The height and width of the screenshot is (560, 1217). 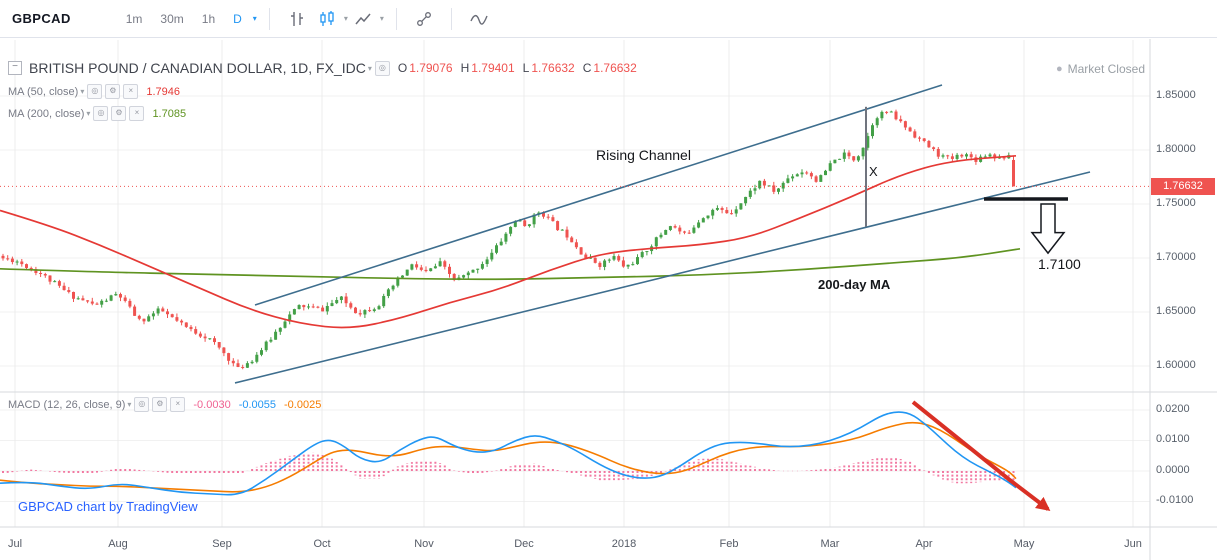 What do you see at coordinates (729, 544) in the screenshot?
I see `time-axis-label: Feb` at bounding box center [729, 544].